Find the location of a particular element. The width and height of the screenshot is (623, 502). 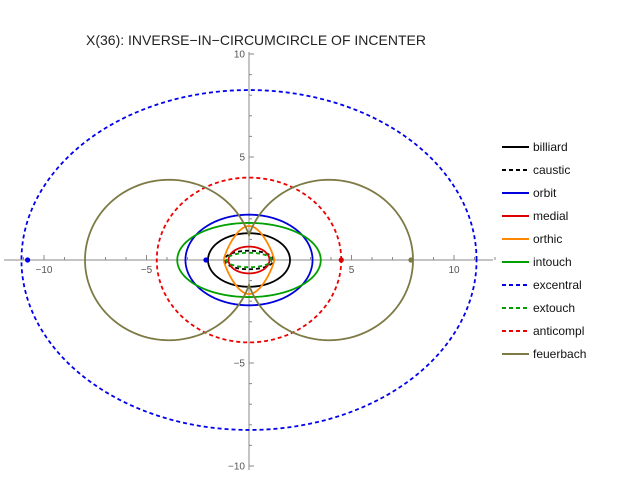

series-orthic is located at coordinates (249, 260).